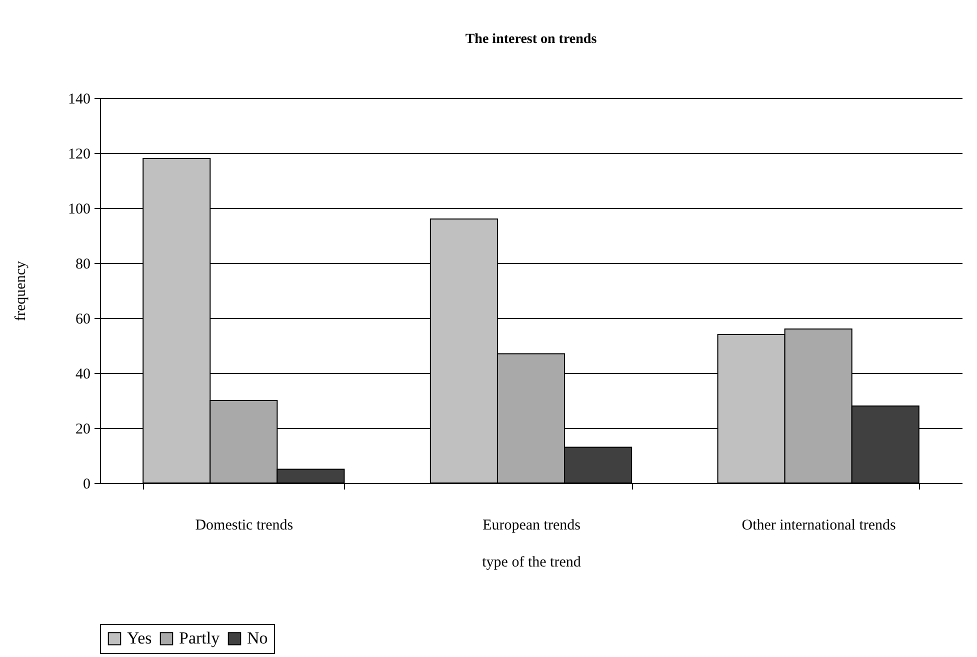 The image size is (977, 657). Describe the element at coordinates (531, 526) in the screenshot. I see `x-tick-label: European trends` at that location.